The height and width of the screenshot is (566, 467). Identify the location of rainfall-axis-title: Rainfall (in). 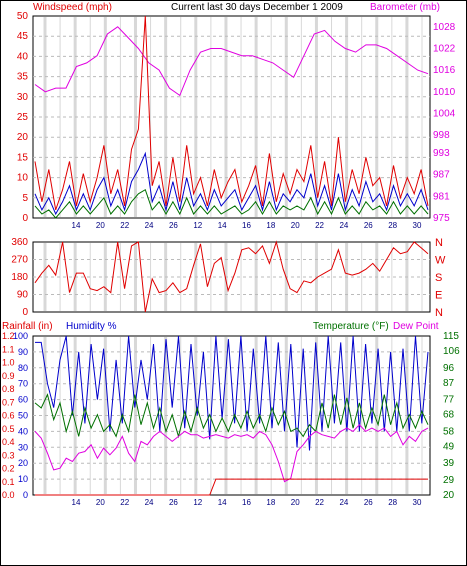
(27, 326).